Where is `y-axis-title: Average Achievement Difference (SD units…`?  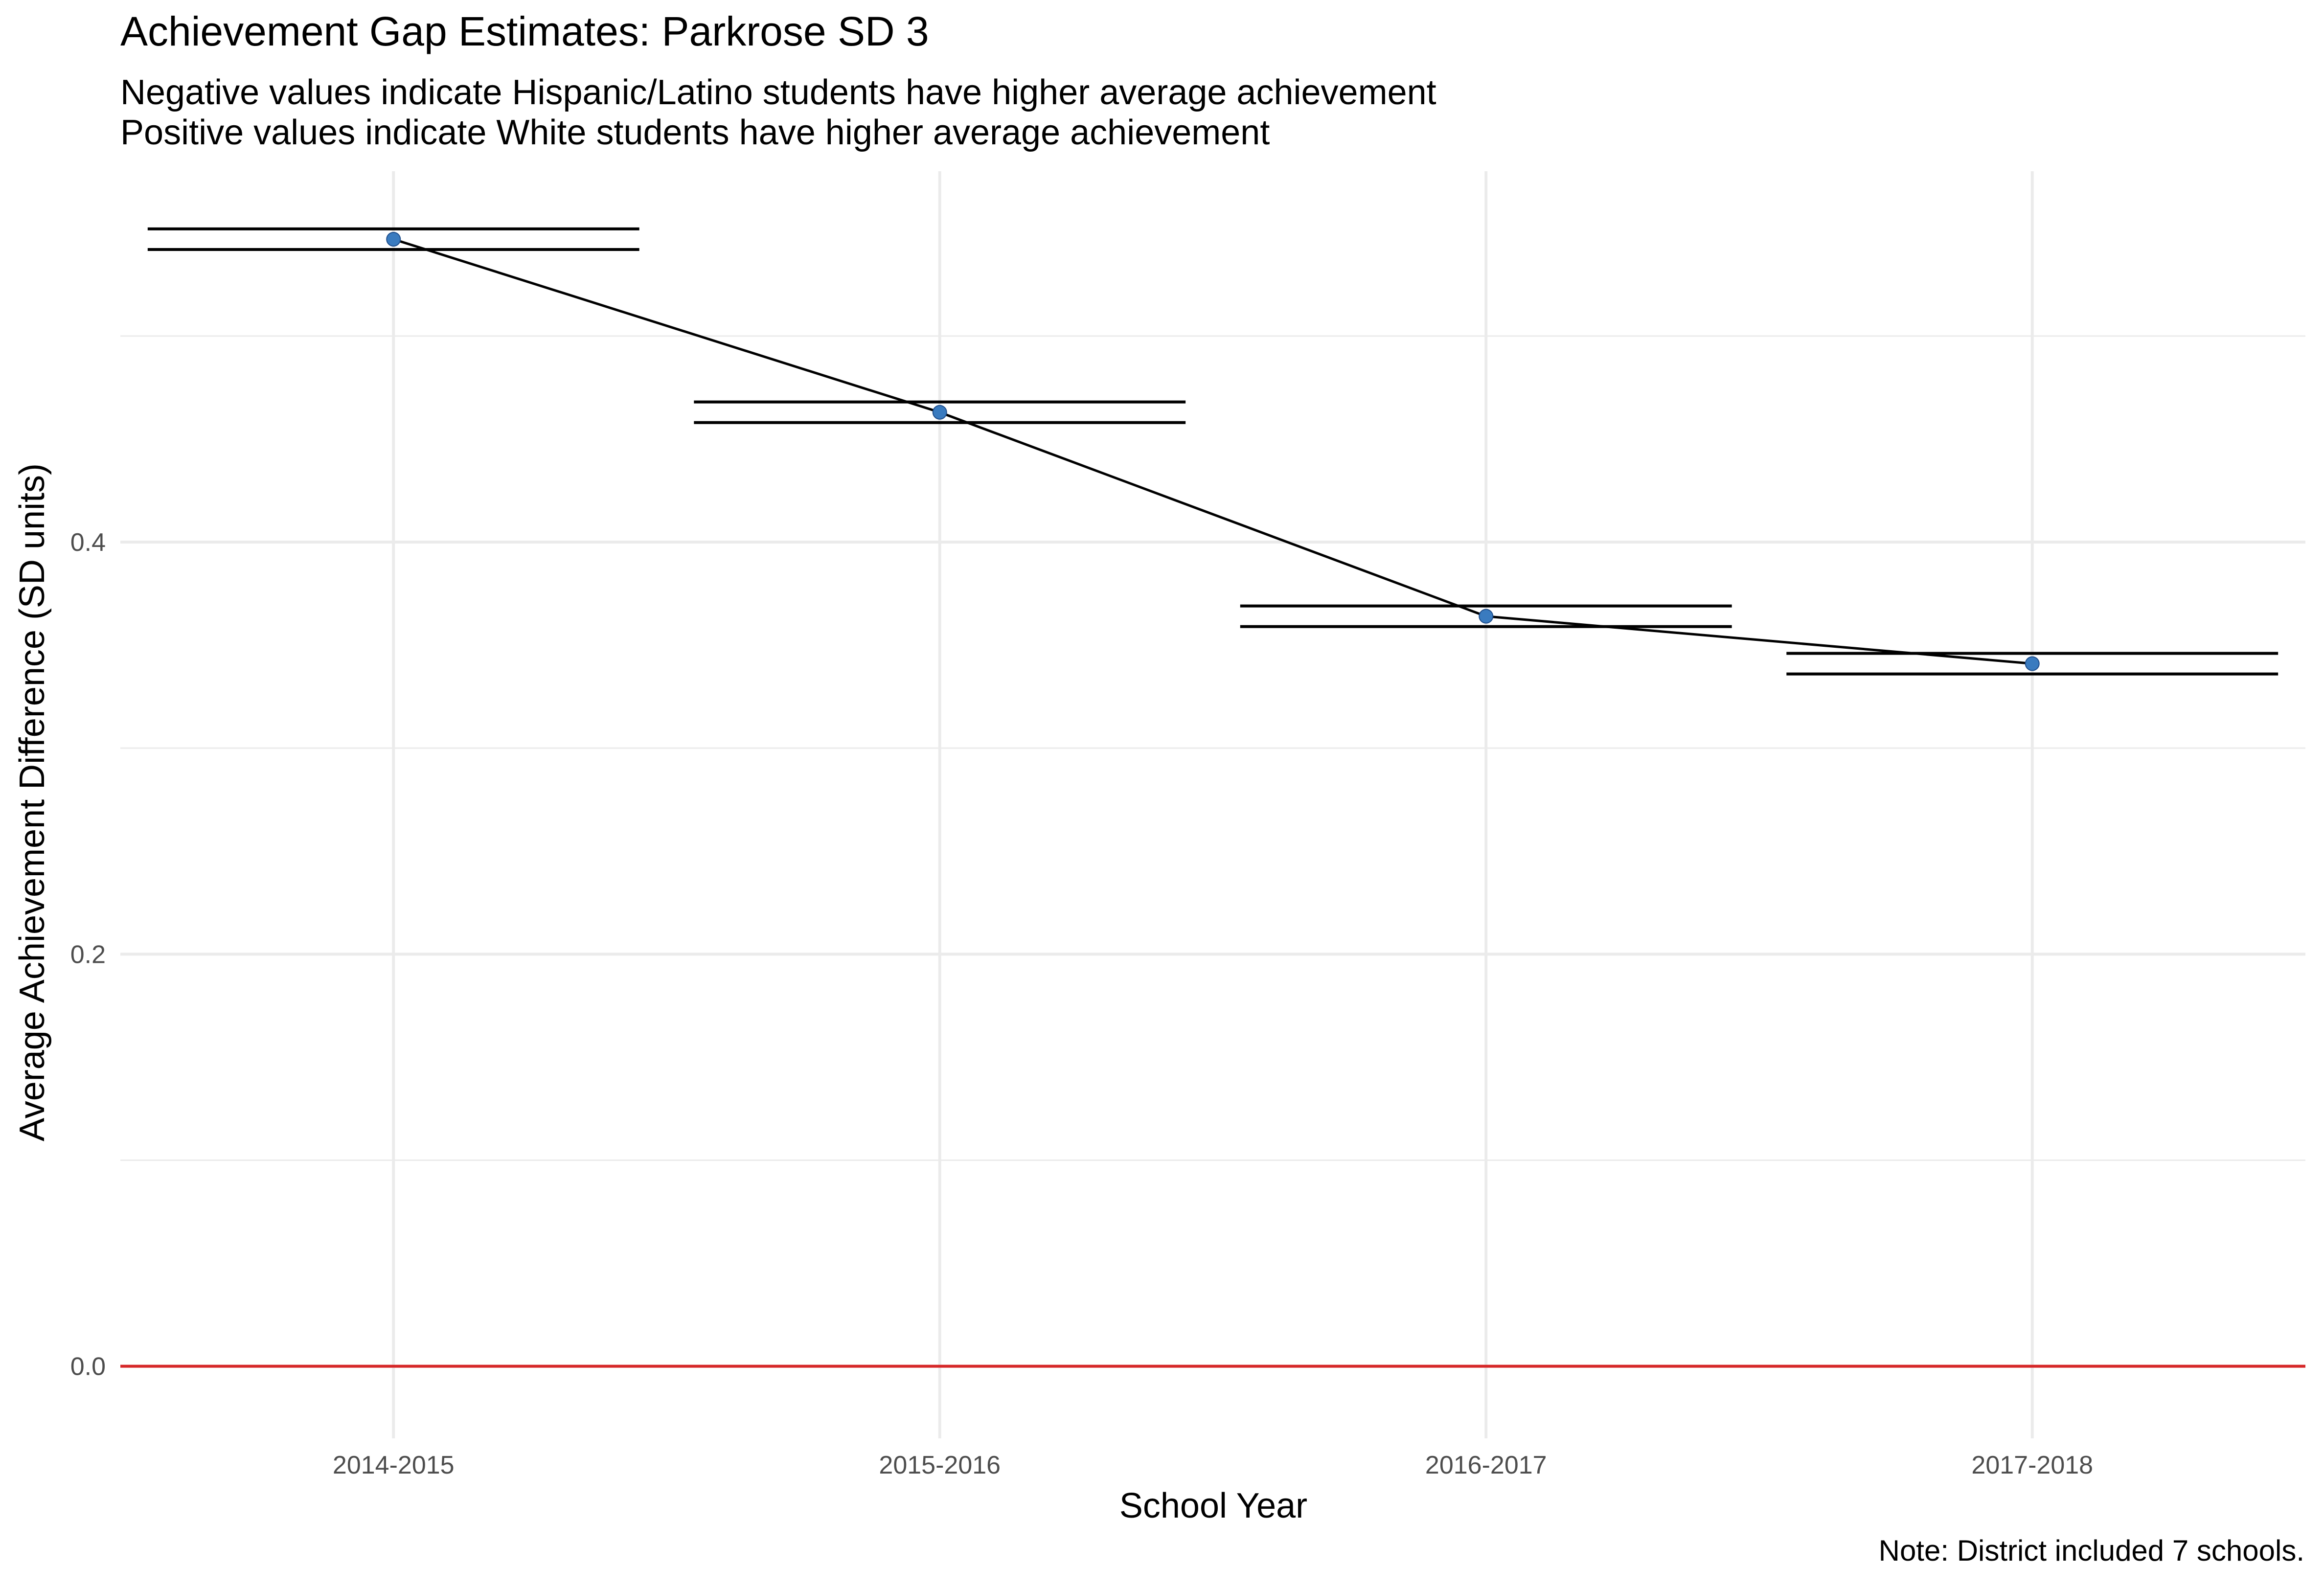
y-axis-title: Average Achievement Difference (SD units… is located at coordinates (33, 802).